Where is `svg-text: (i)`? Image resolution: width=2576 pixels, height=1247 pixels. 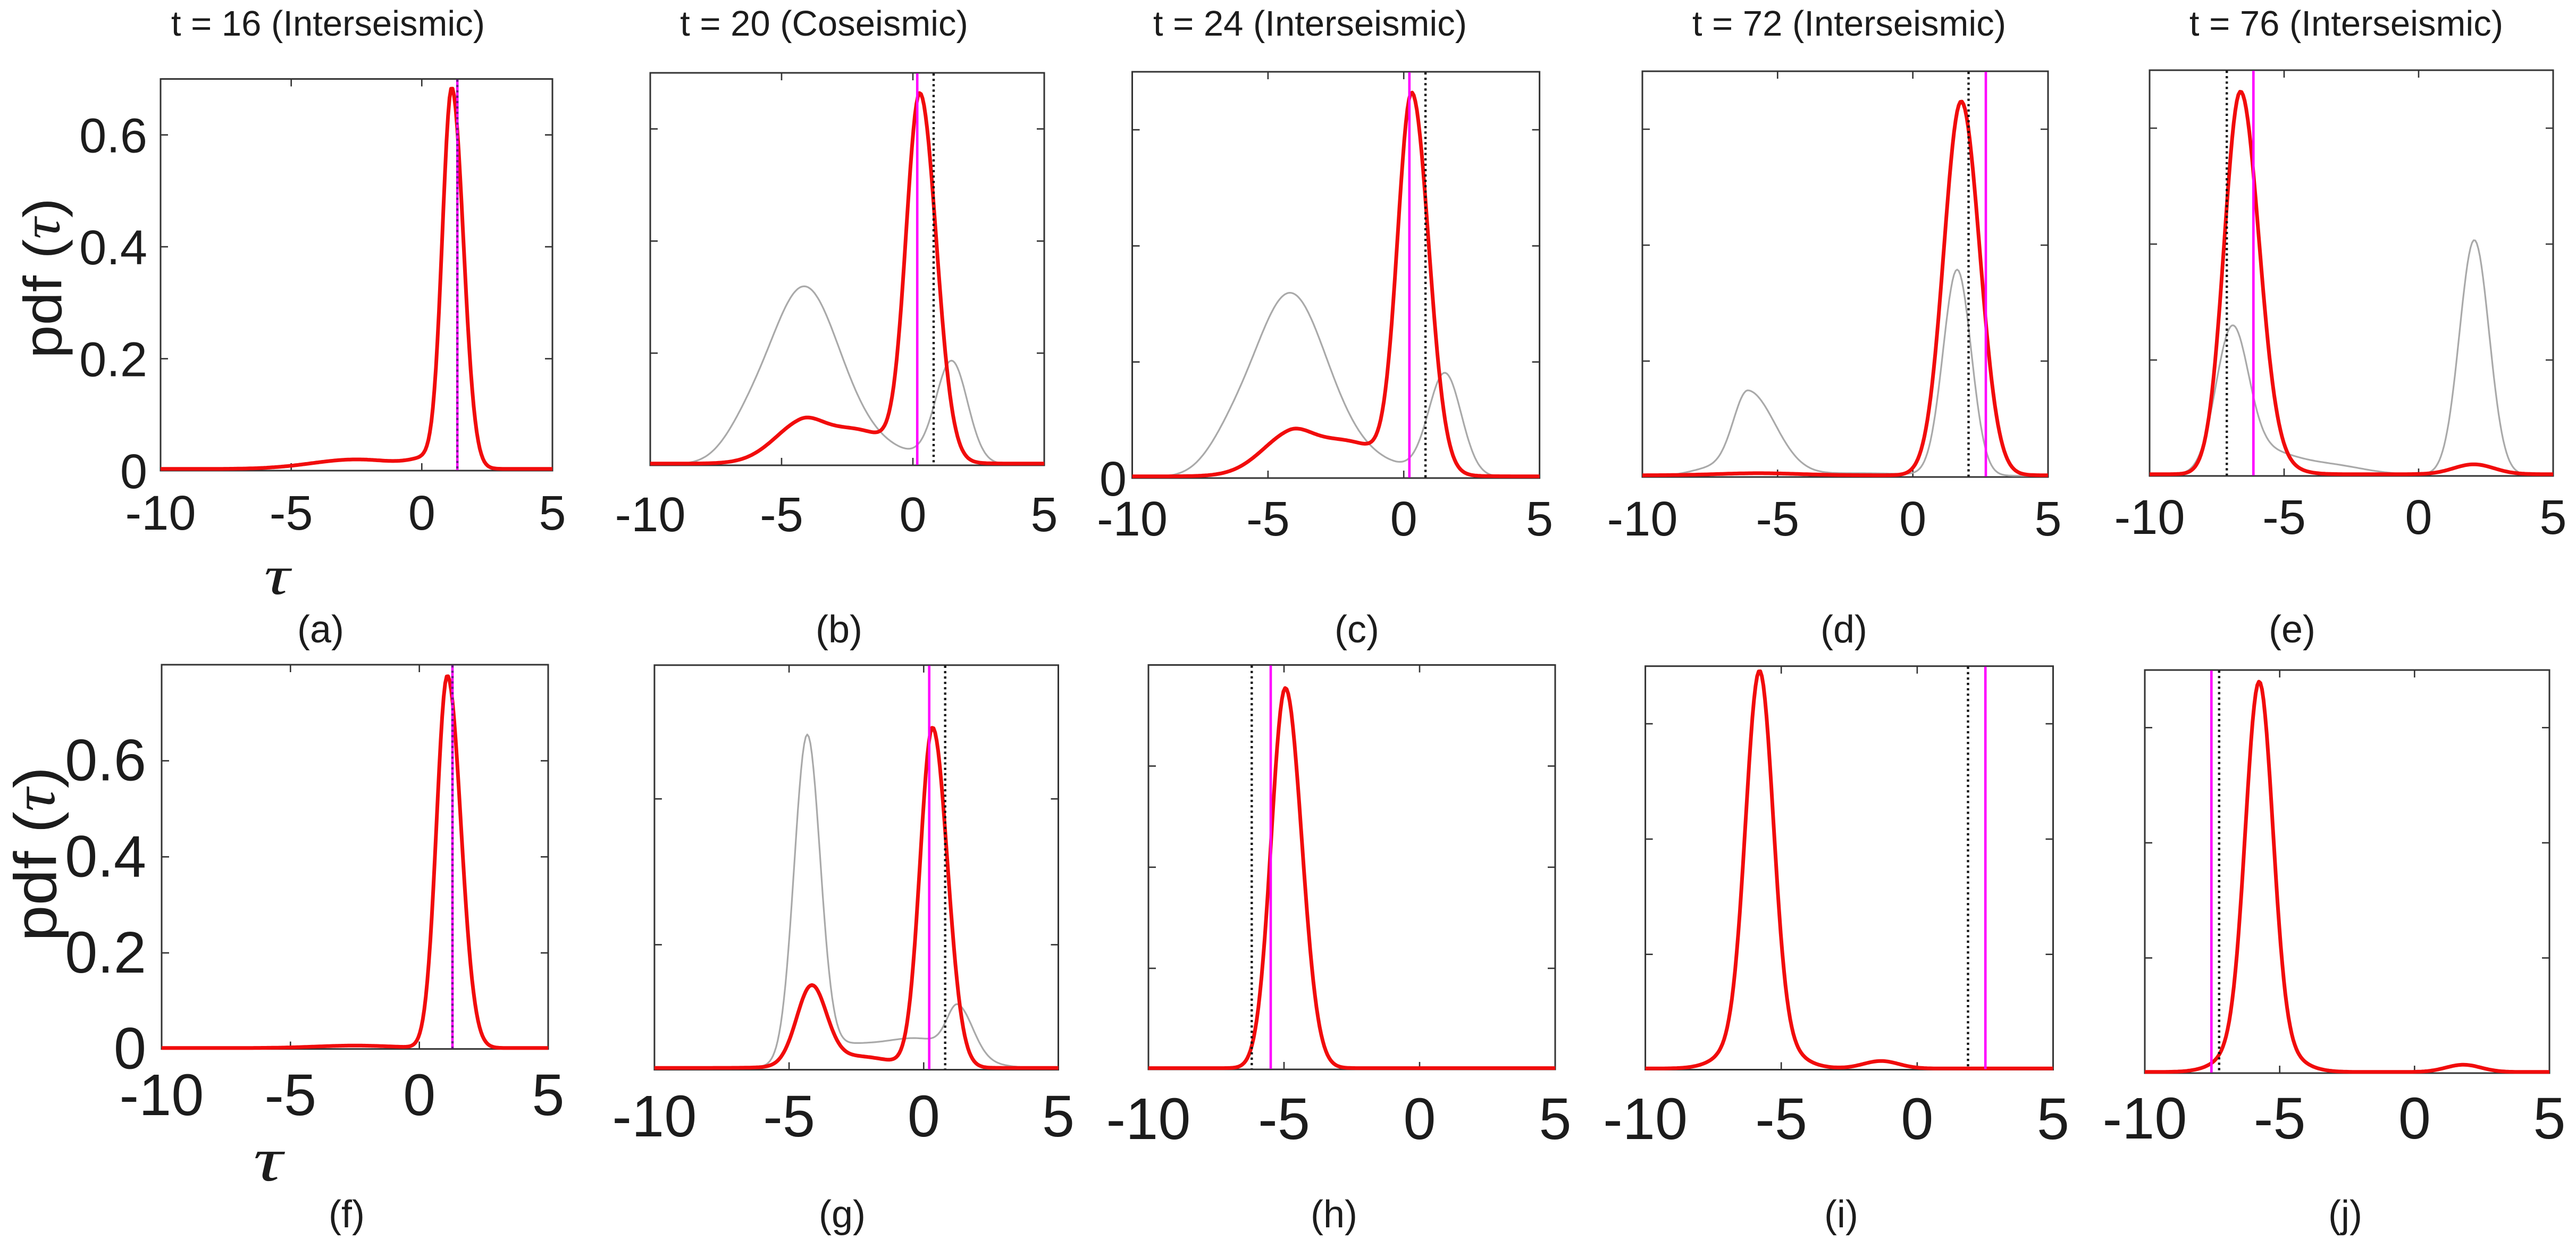 svg-text: (i) is located at coordinates (1841, 1214).